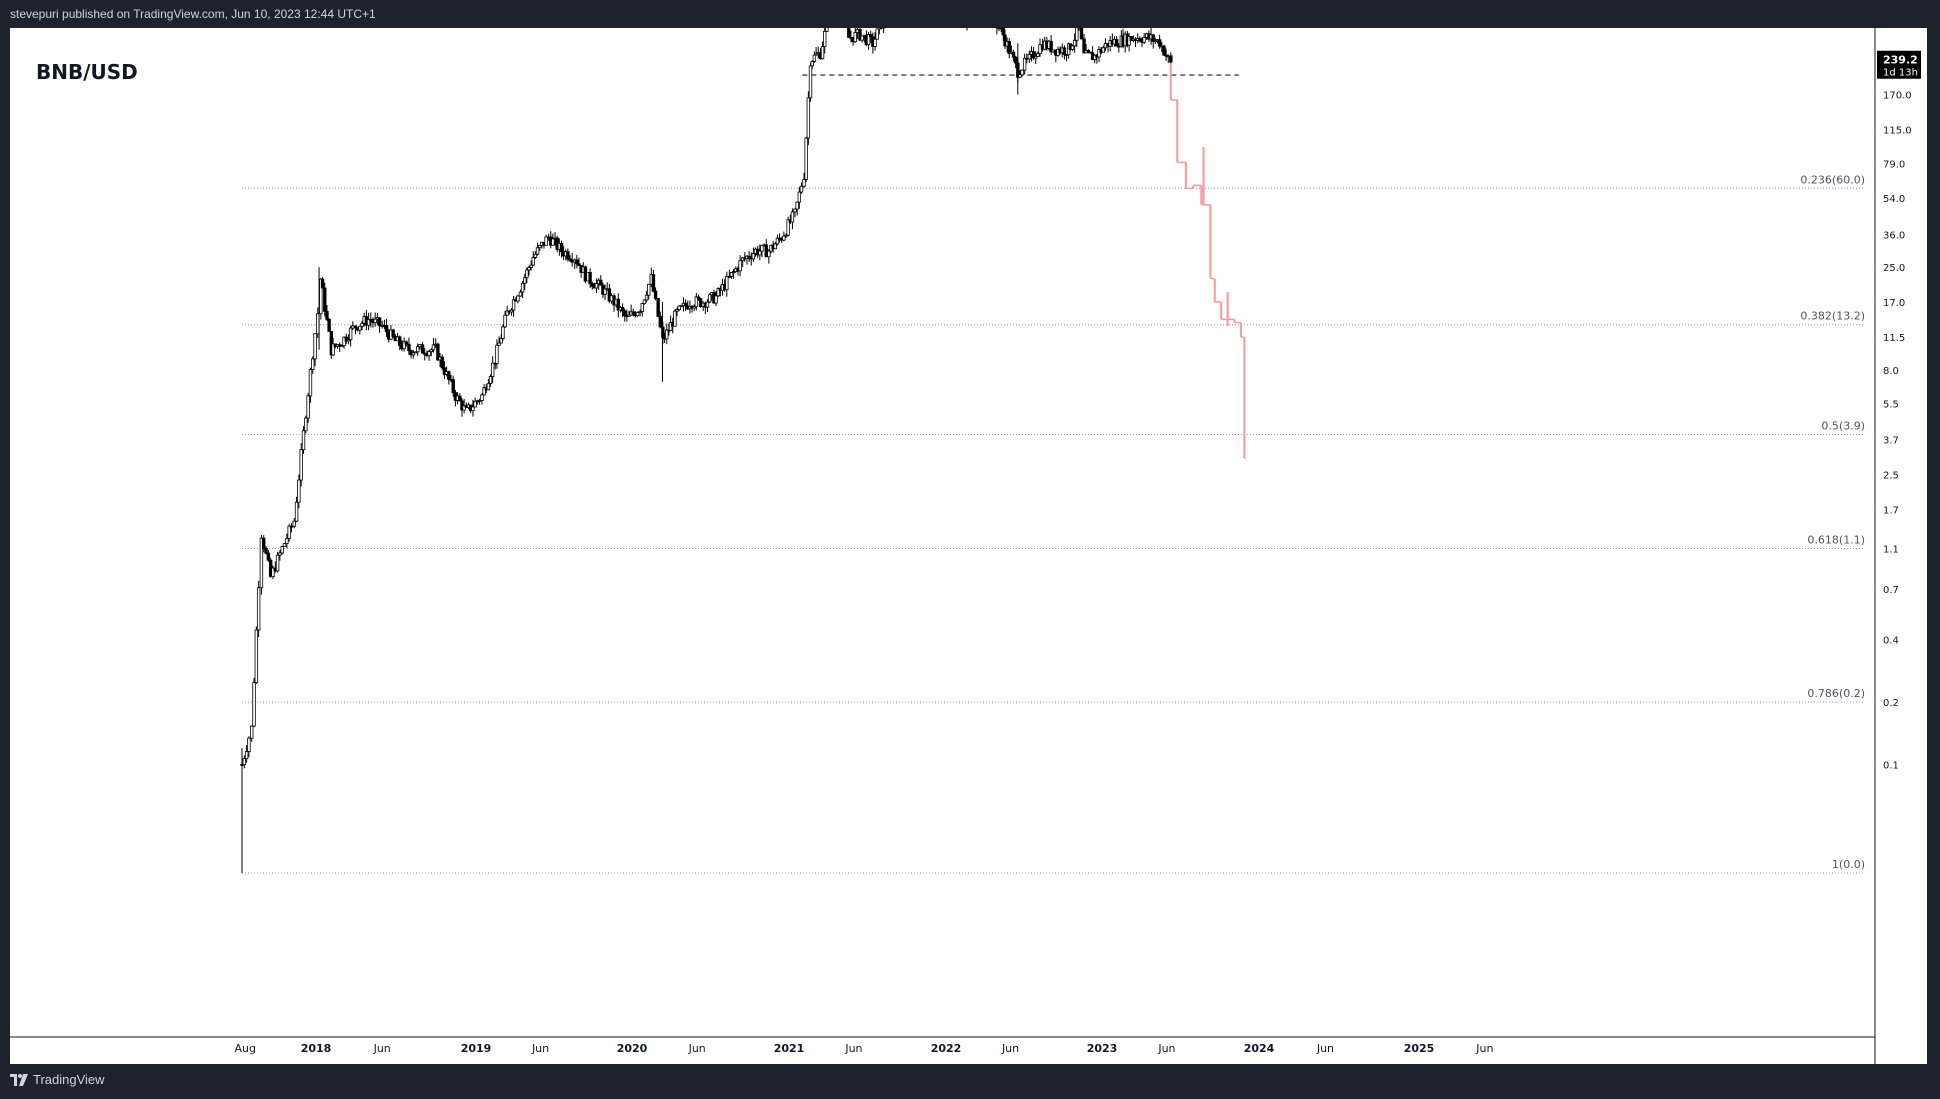 The image size is (1940, 1099). I want to click on fib-level-label: 0.618(1.1), so click(1836, 540).